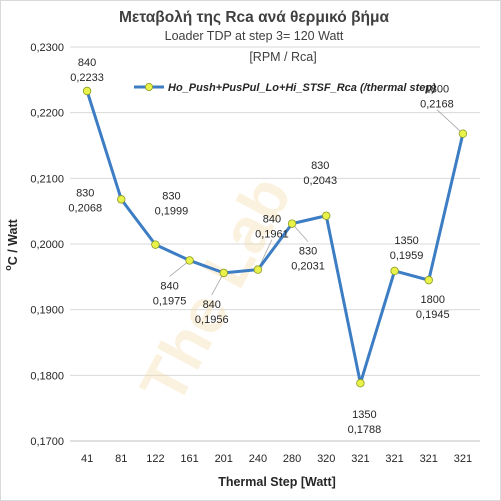 Image resolution: width=501 pixels, height=501 pixels. Describe the element at coordinates (87, 78) in the screenshot. I see `data-label-value: 0,2233` at that location.